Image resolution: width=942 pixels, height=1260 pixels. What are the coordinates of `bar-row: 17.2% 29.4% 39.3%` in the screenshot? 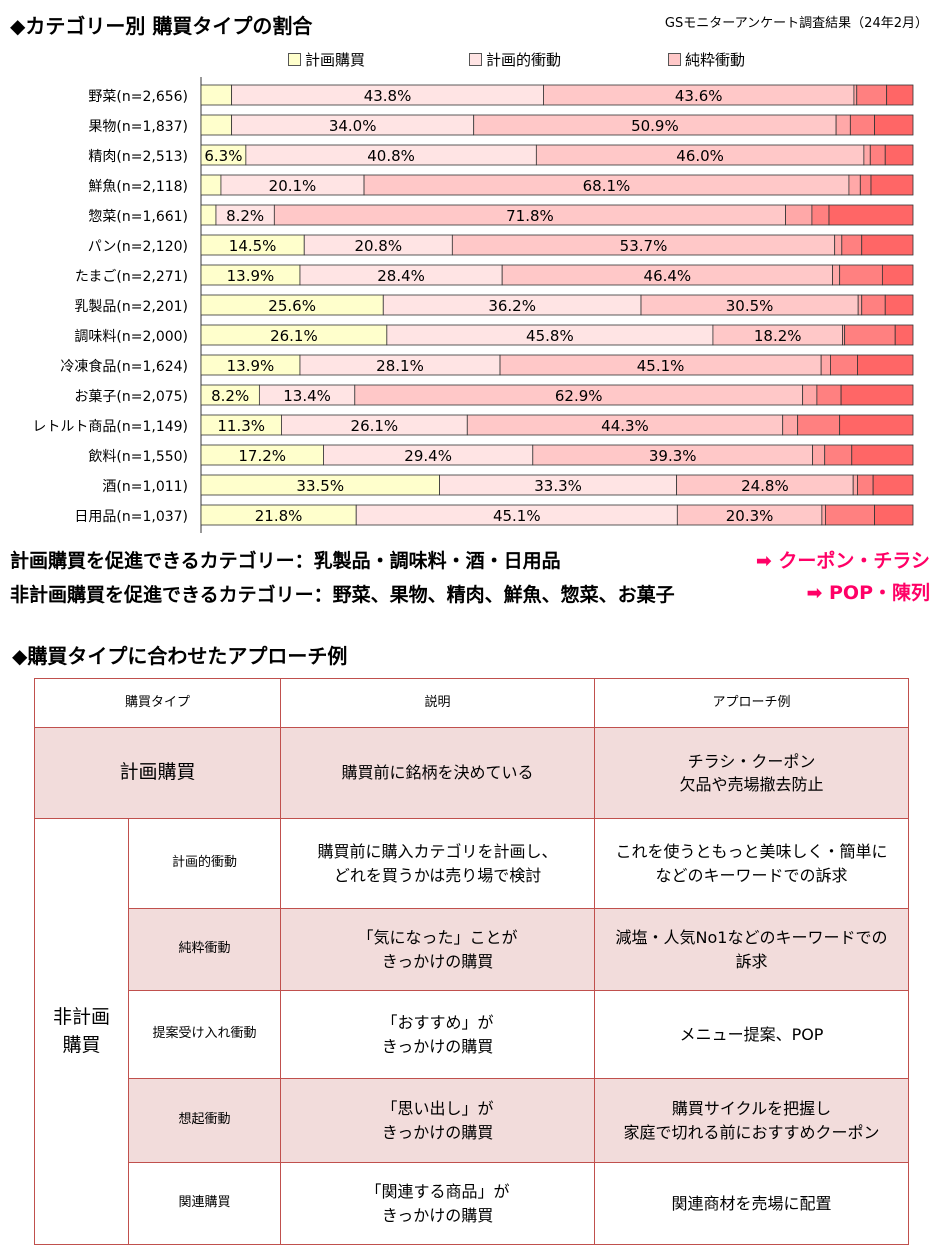 It's located at (557, 455).